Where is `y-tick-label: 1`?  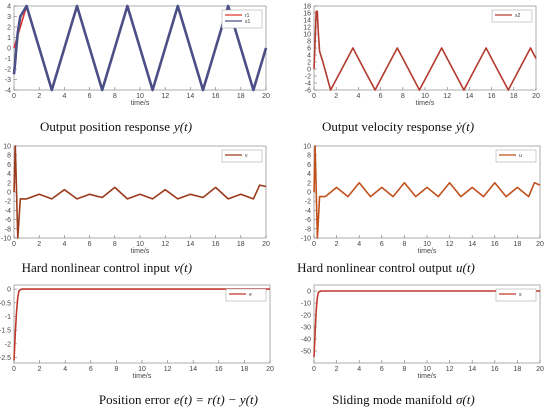
y-tick-label: 1 is located at coordinates (9, 38).